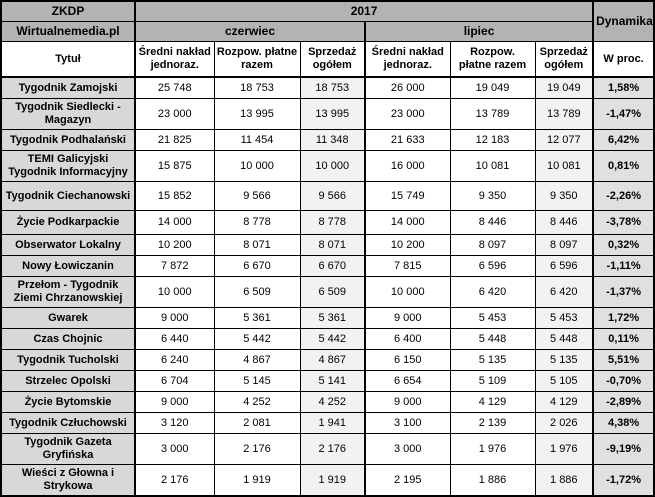  I want to click on july-paid-dist-value: 5 109, so click(492, 381).